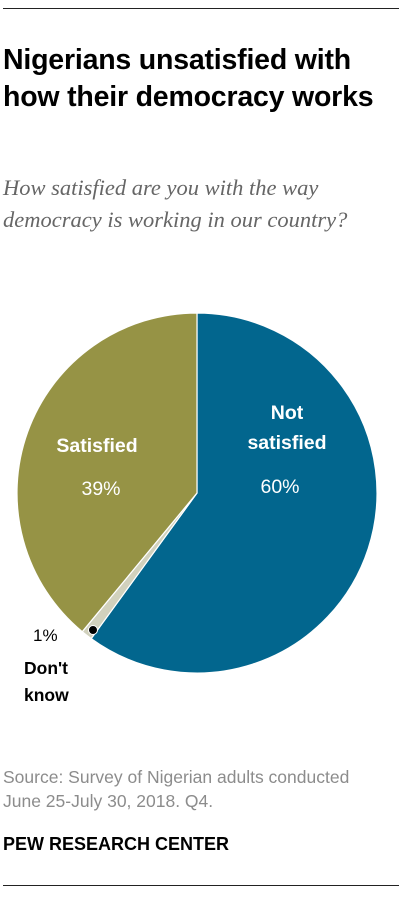 Image resolution: width=402 pixels, height=902 pixels. I want to click on slice-value-dont-know: 1%, so click(45, 635).